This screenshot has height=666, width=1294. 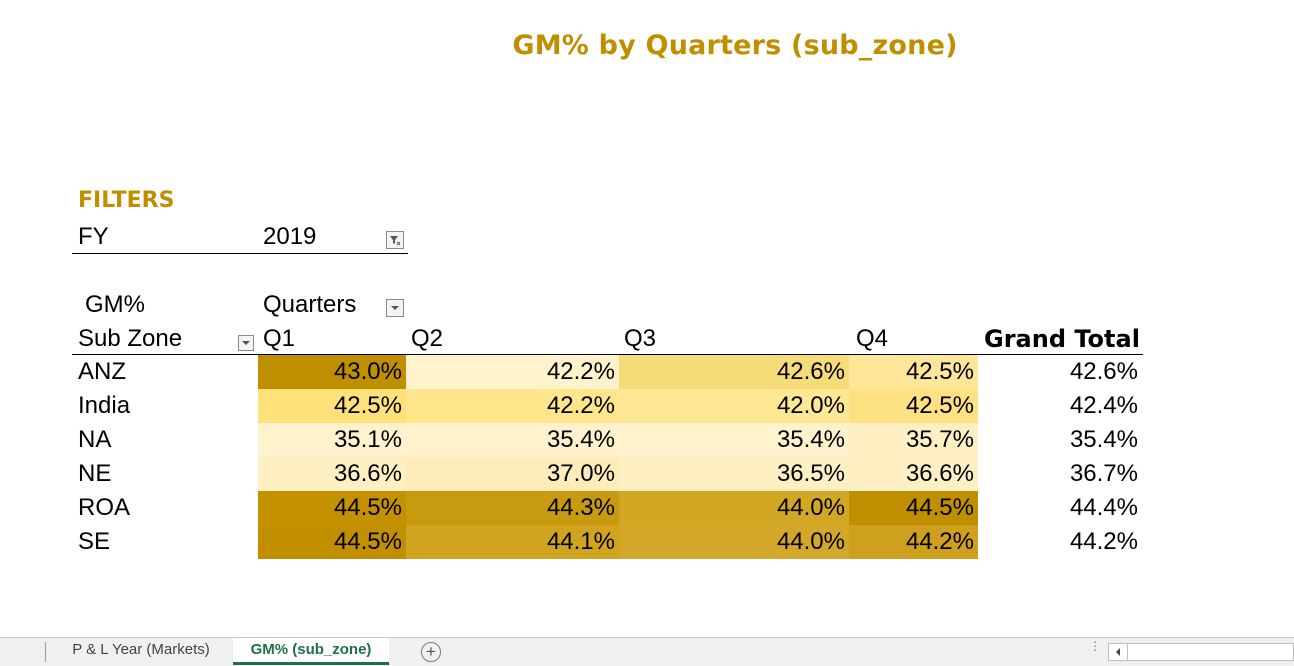 What do you see at coordinates (141, 649) in the screenshot?
I see `sheet-tab-p-and-l-year-markets: P & L Year (Markets)` at bounding box center [141, 649].